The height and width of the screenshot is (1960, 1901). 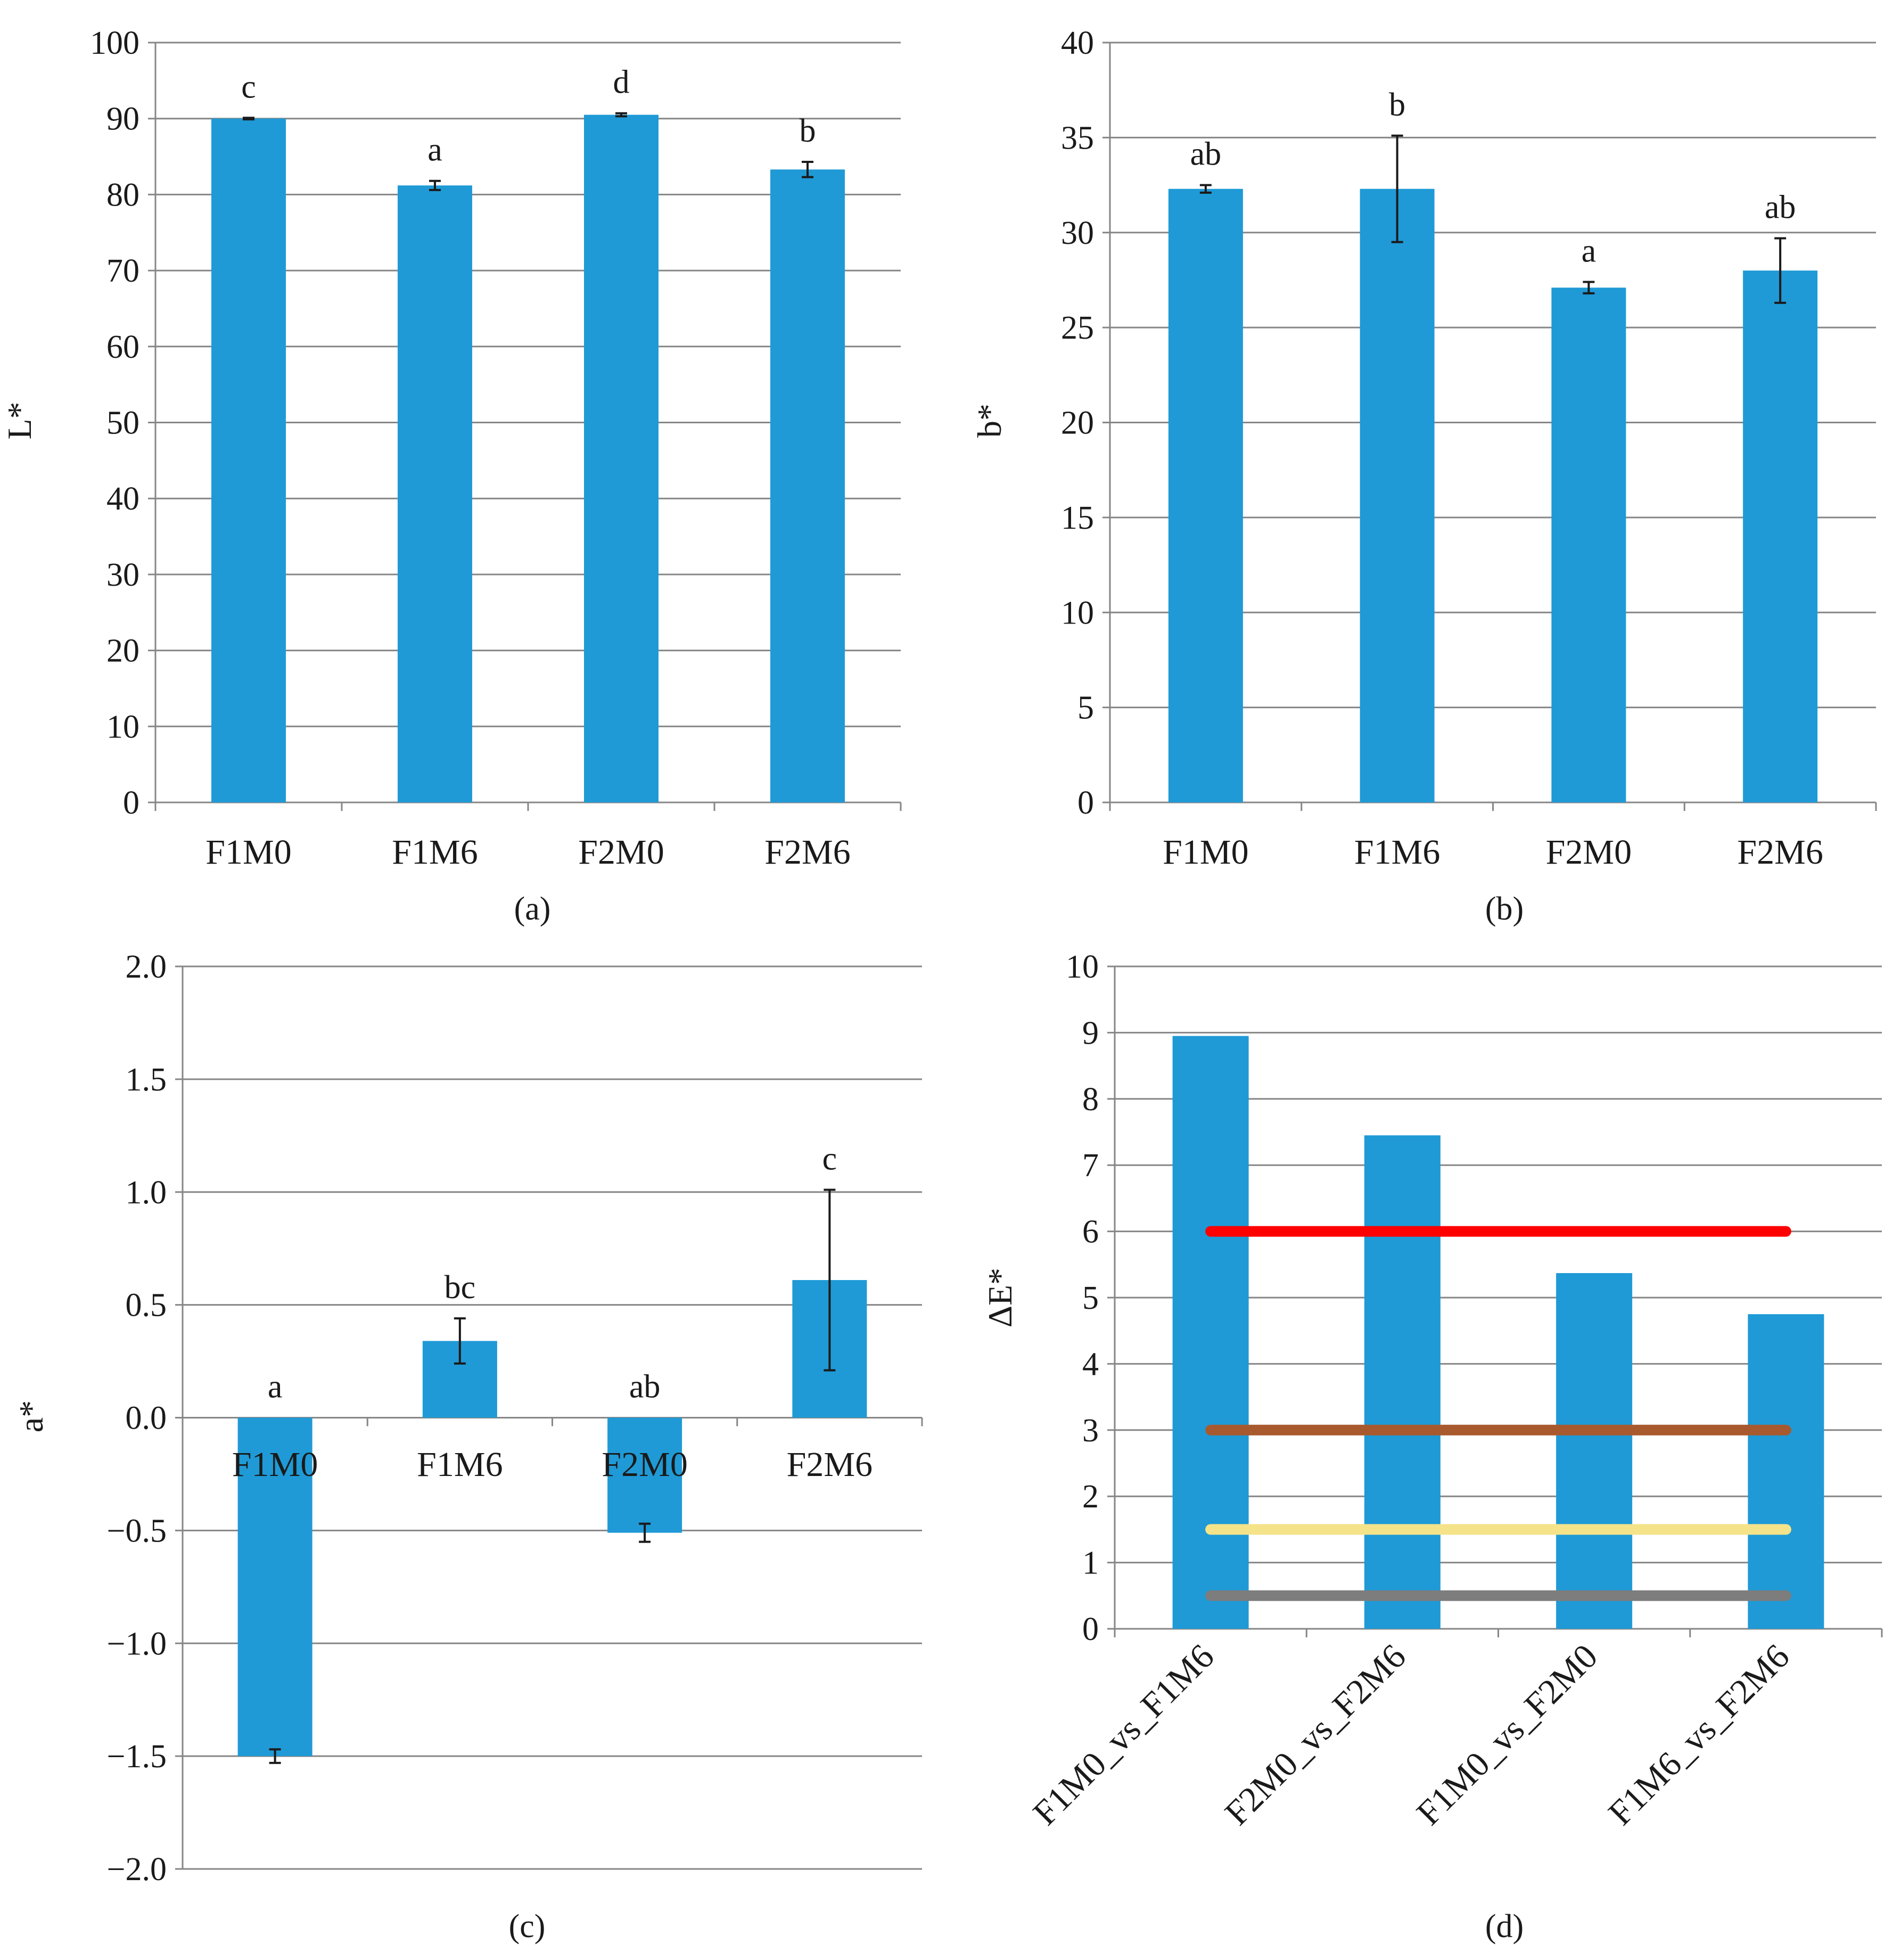 What do you see at coordinates (1091, 1563) in the screenshot?
I see `panel-d-ytick-label: 1` at bounding box center [1091, 1563].